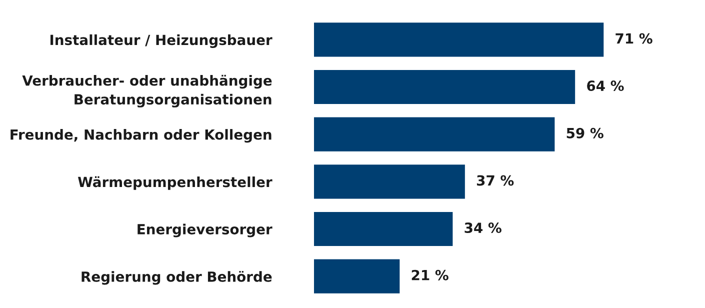 The image size is (705, 308). I want to click on data-label: 21 %, so click(430, 275).